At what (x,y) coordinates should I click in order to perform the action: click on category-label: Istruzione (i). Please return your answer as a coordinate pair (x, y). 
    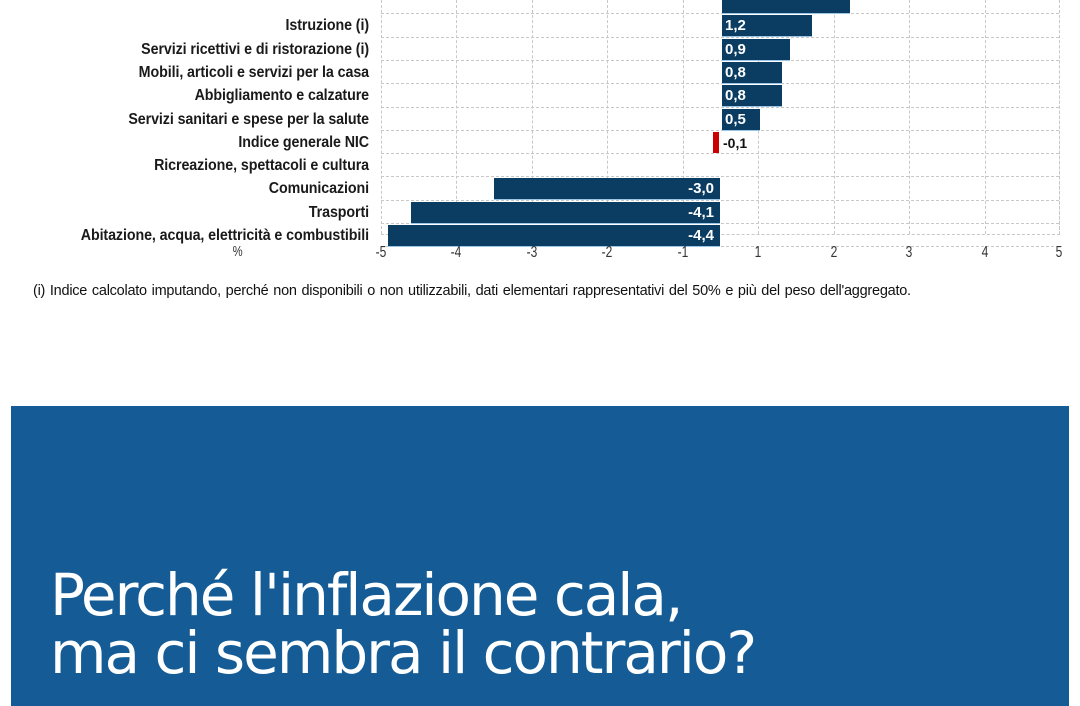
    Looking at the image, I should click on (327, 26).